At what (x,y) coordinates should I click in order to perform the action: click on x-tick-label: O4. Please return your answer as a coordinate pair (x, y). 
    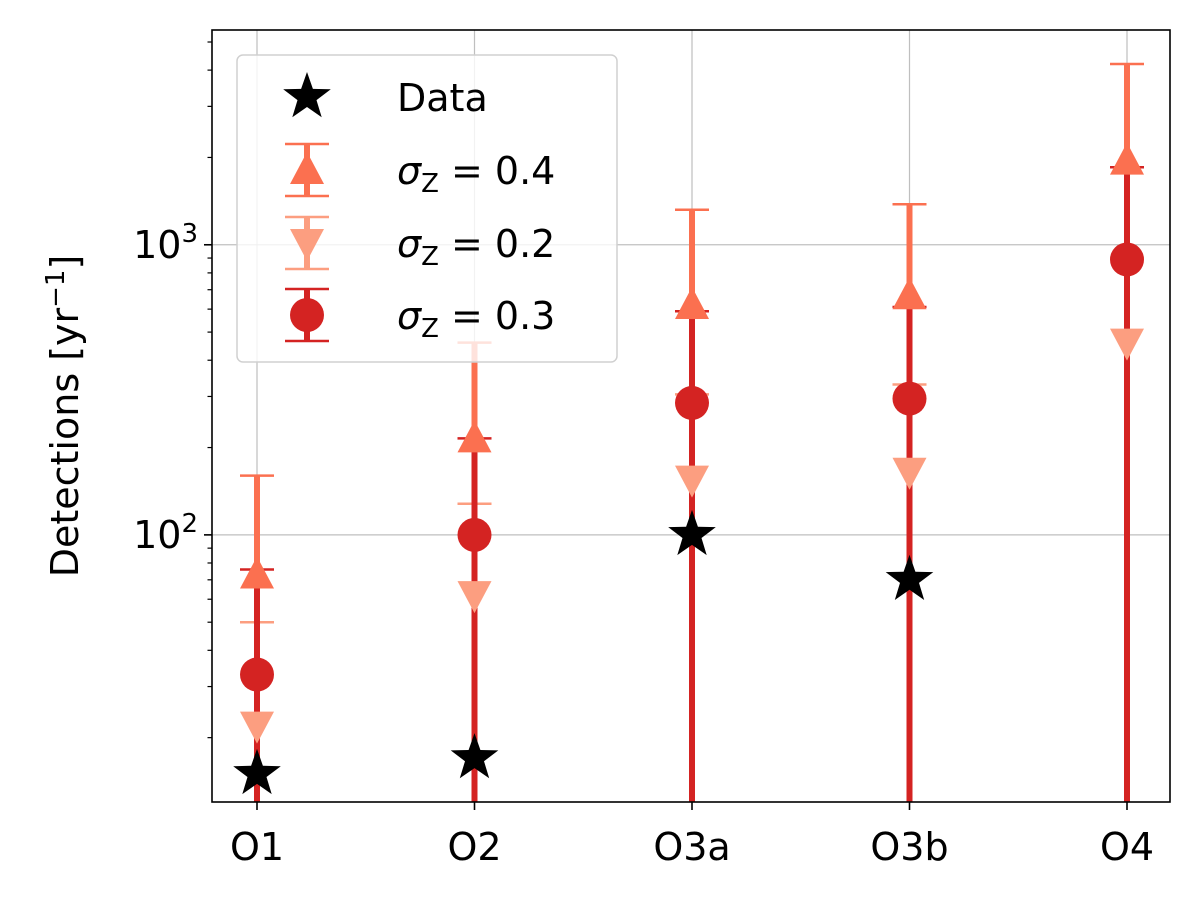
    Looking at the image, I should click on (1127, 847).